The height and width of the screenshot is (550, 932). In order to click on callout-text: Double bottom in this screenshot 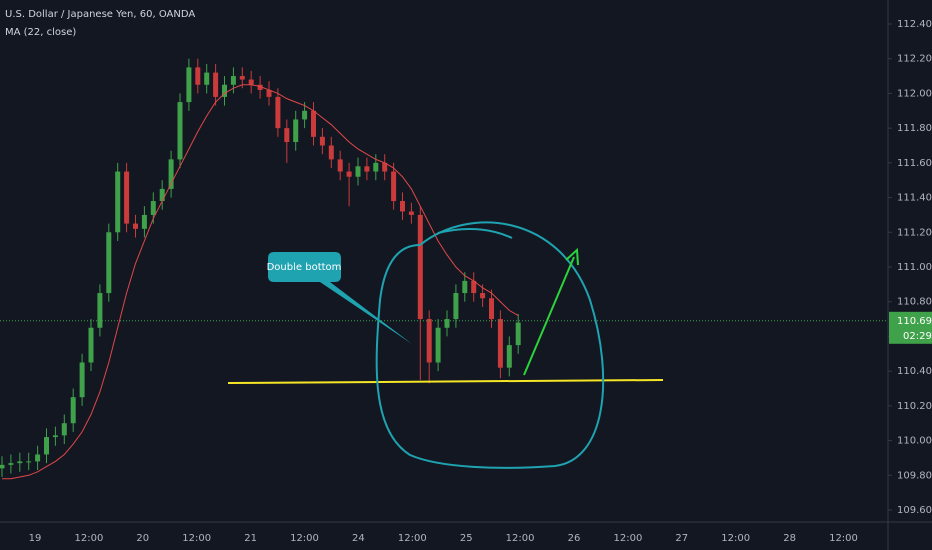, I will do `click(304, 267)`.